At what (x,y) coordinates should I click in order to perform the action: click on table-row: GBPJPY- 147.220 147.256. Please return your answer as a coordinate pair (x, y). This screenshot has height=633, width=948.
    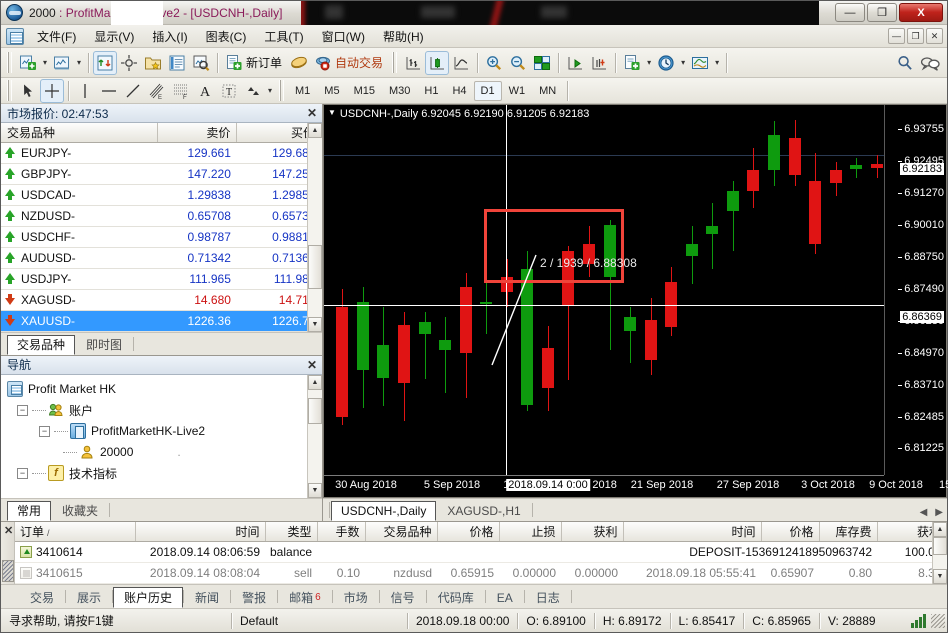
    Looking at the image, I should click on (161, 174).